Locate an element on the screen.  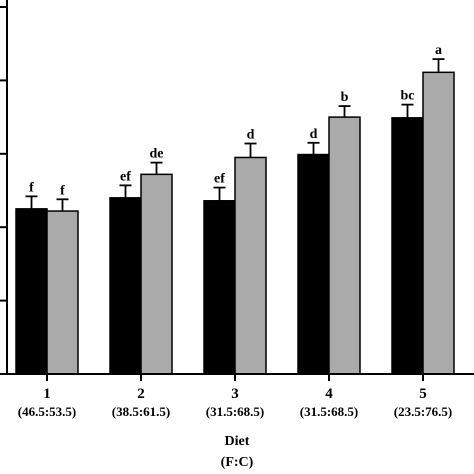
x-tick-label: 4 is located at coordinates (329, 394).